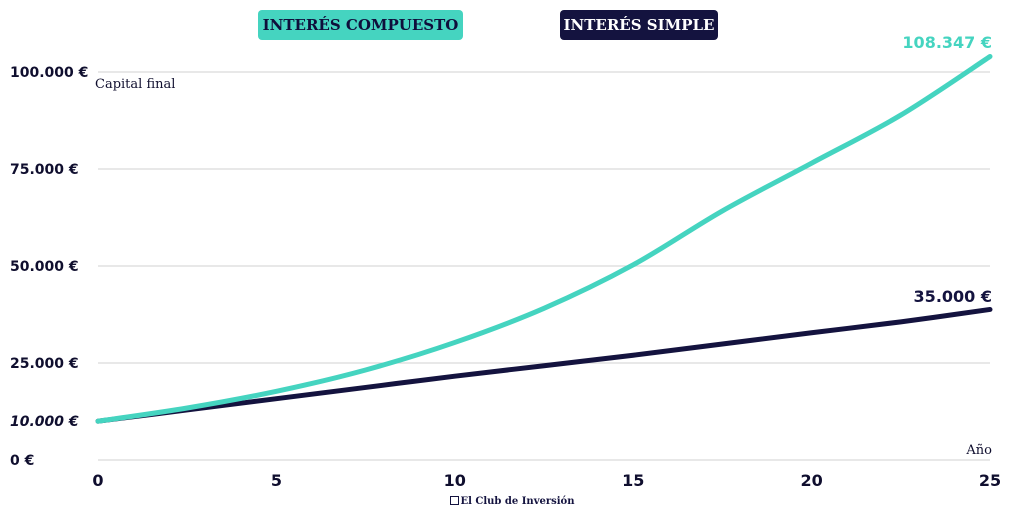  Describe the element at coordinates (44, 364) in the screenshot. I see `y-tick-label: 25.000 €` at that location.